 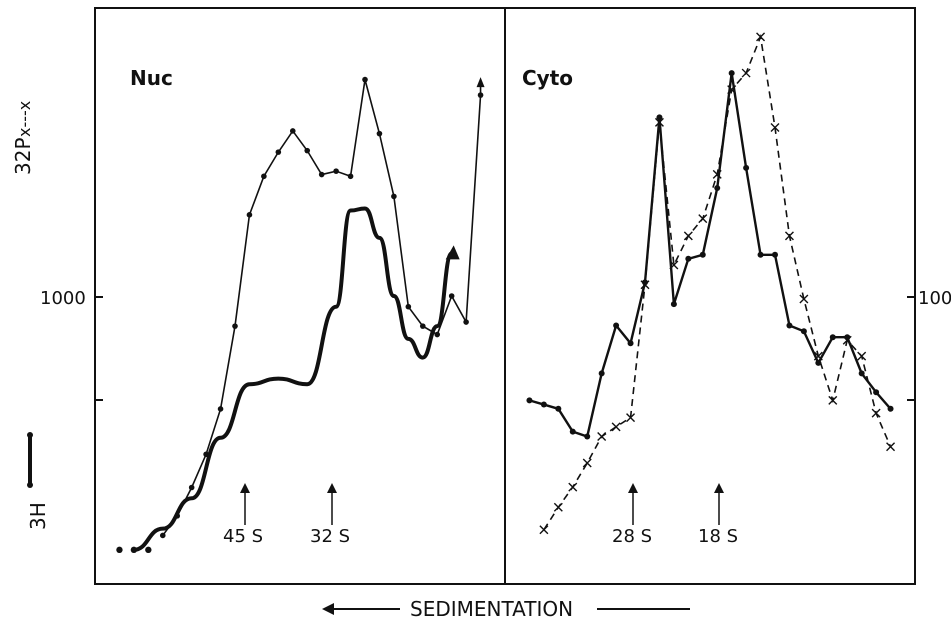 What do you see at coordinates (332, 488) in the screenshot?
I see `marker-32s-arrowhead` at bounding box center [332, 488].